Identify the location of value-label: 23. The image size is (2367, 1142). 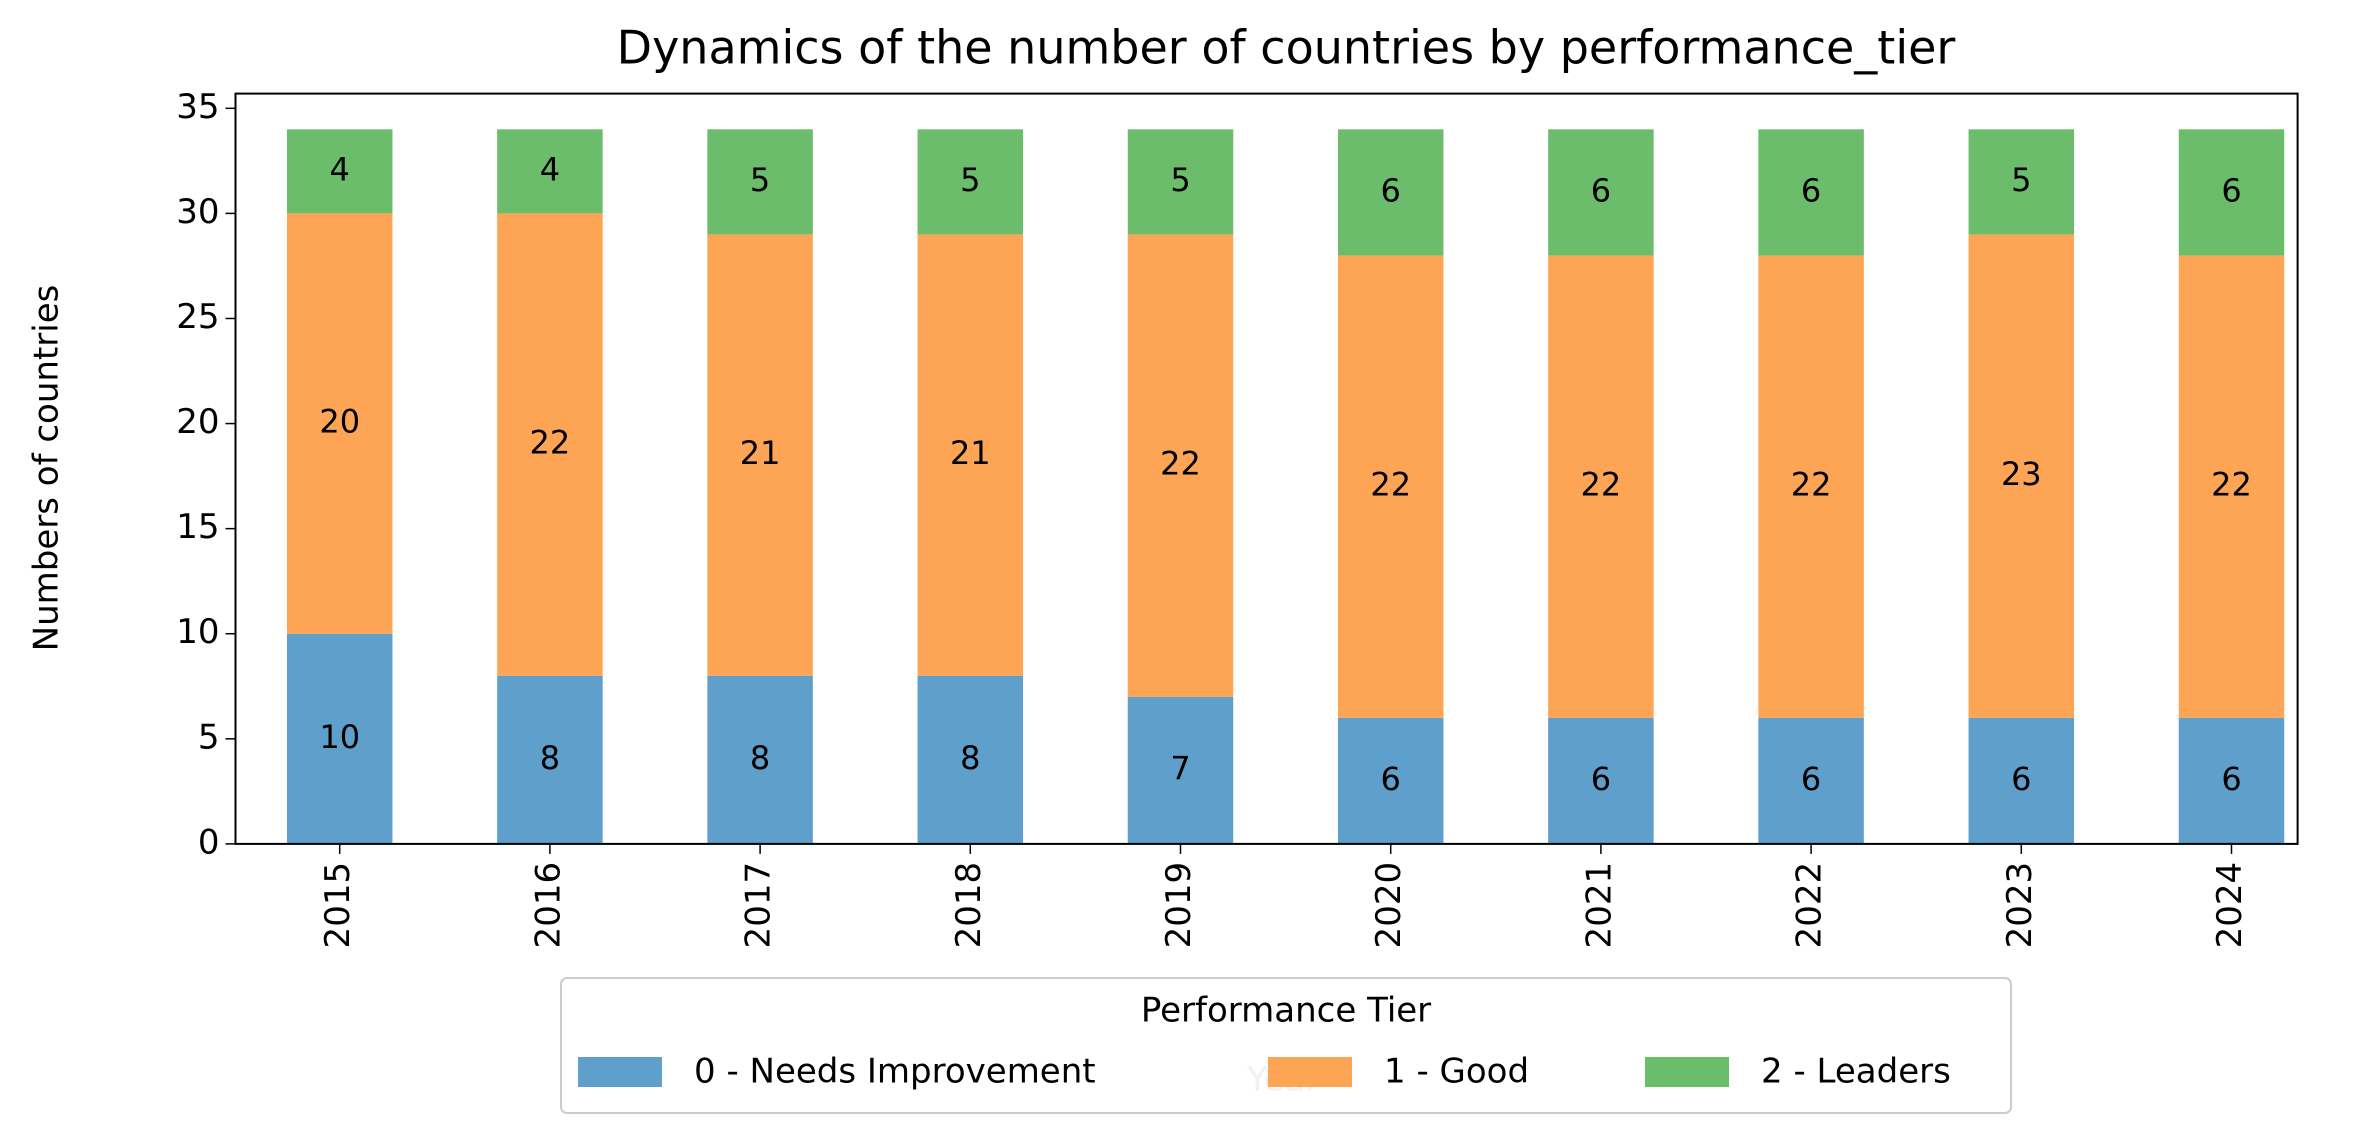
(2021, 474).